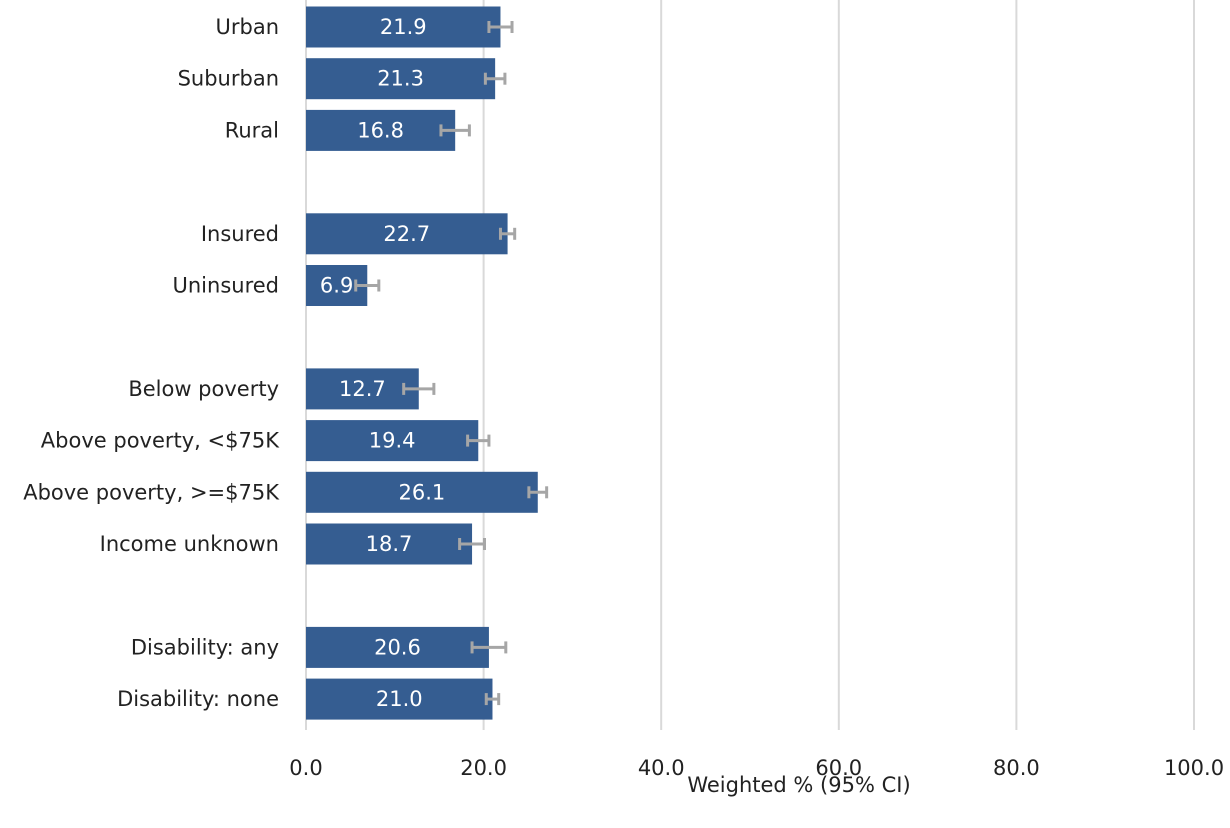  Describe the element at coordinates (1194, 768) in the screenshot. I see `x-tick-label: 100.0` at that location.